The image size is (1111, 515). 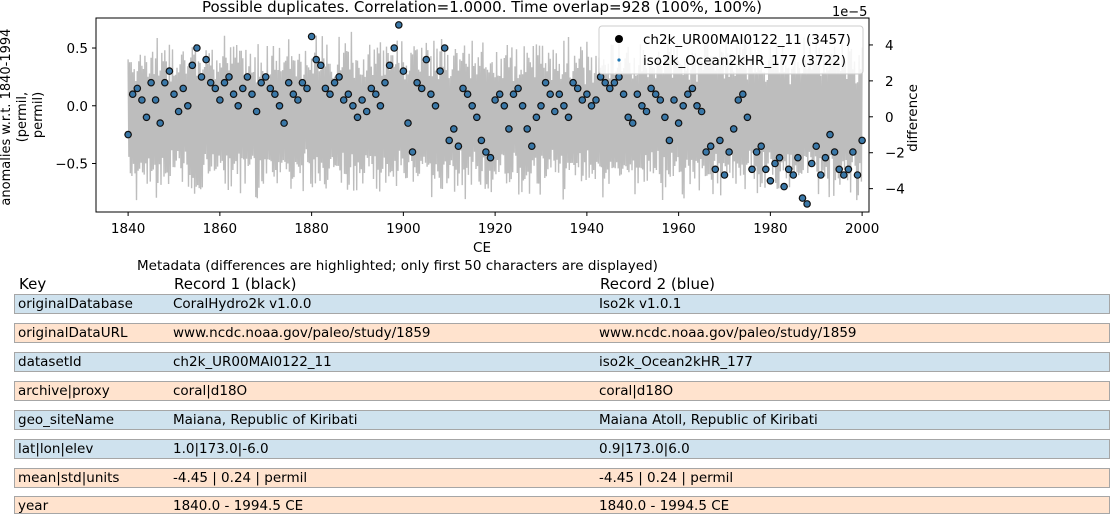 What do you see at coordinates (69, 478) in the screenshot?
I see `row-key: mean|std|units` at bounding box center [69, 478].